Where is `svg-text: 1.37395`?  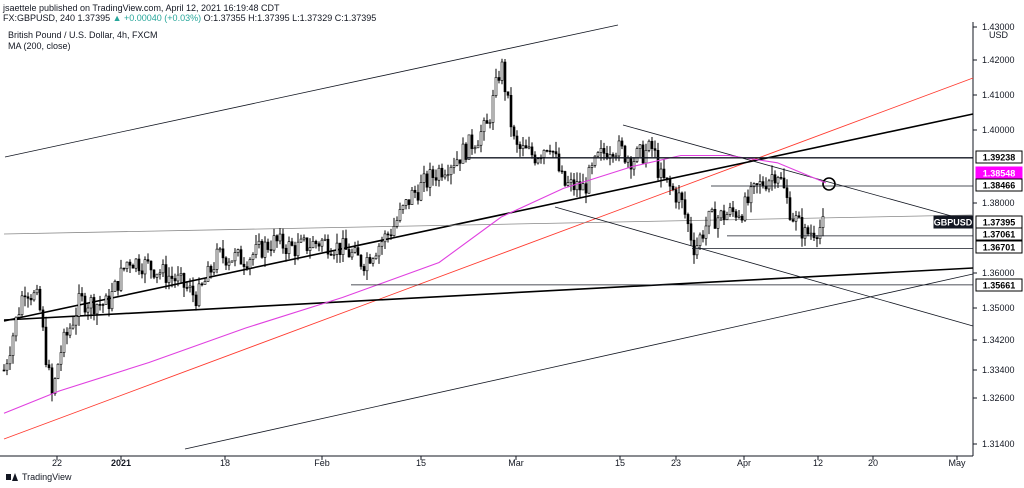
svg-text: 1.37395 is located at coordinates (999, 223).